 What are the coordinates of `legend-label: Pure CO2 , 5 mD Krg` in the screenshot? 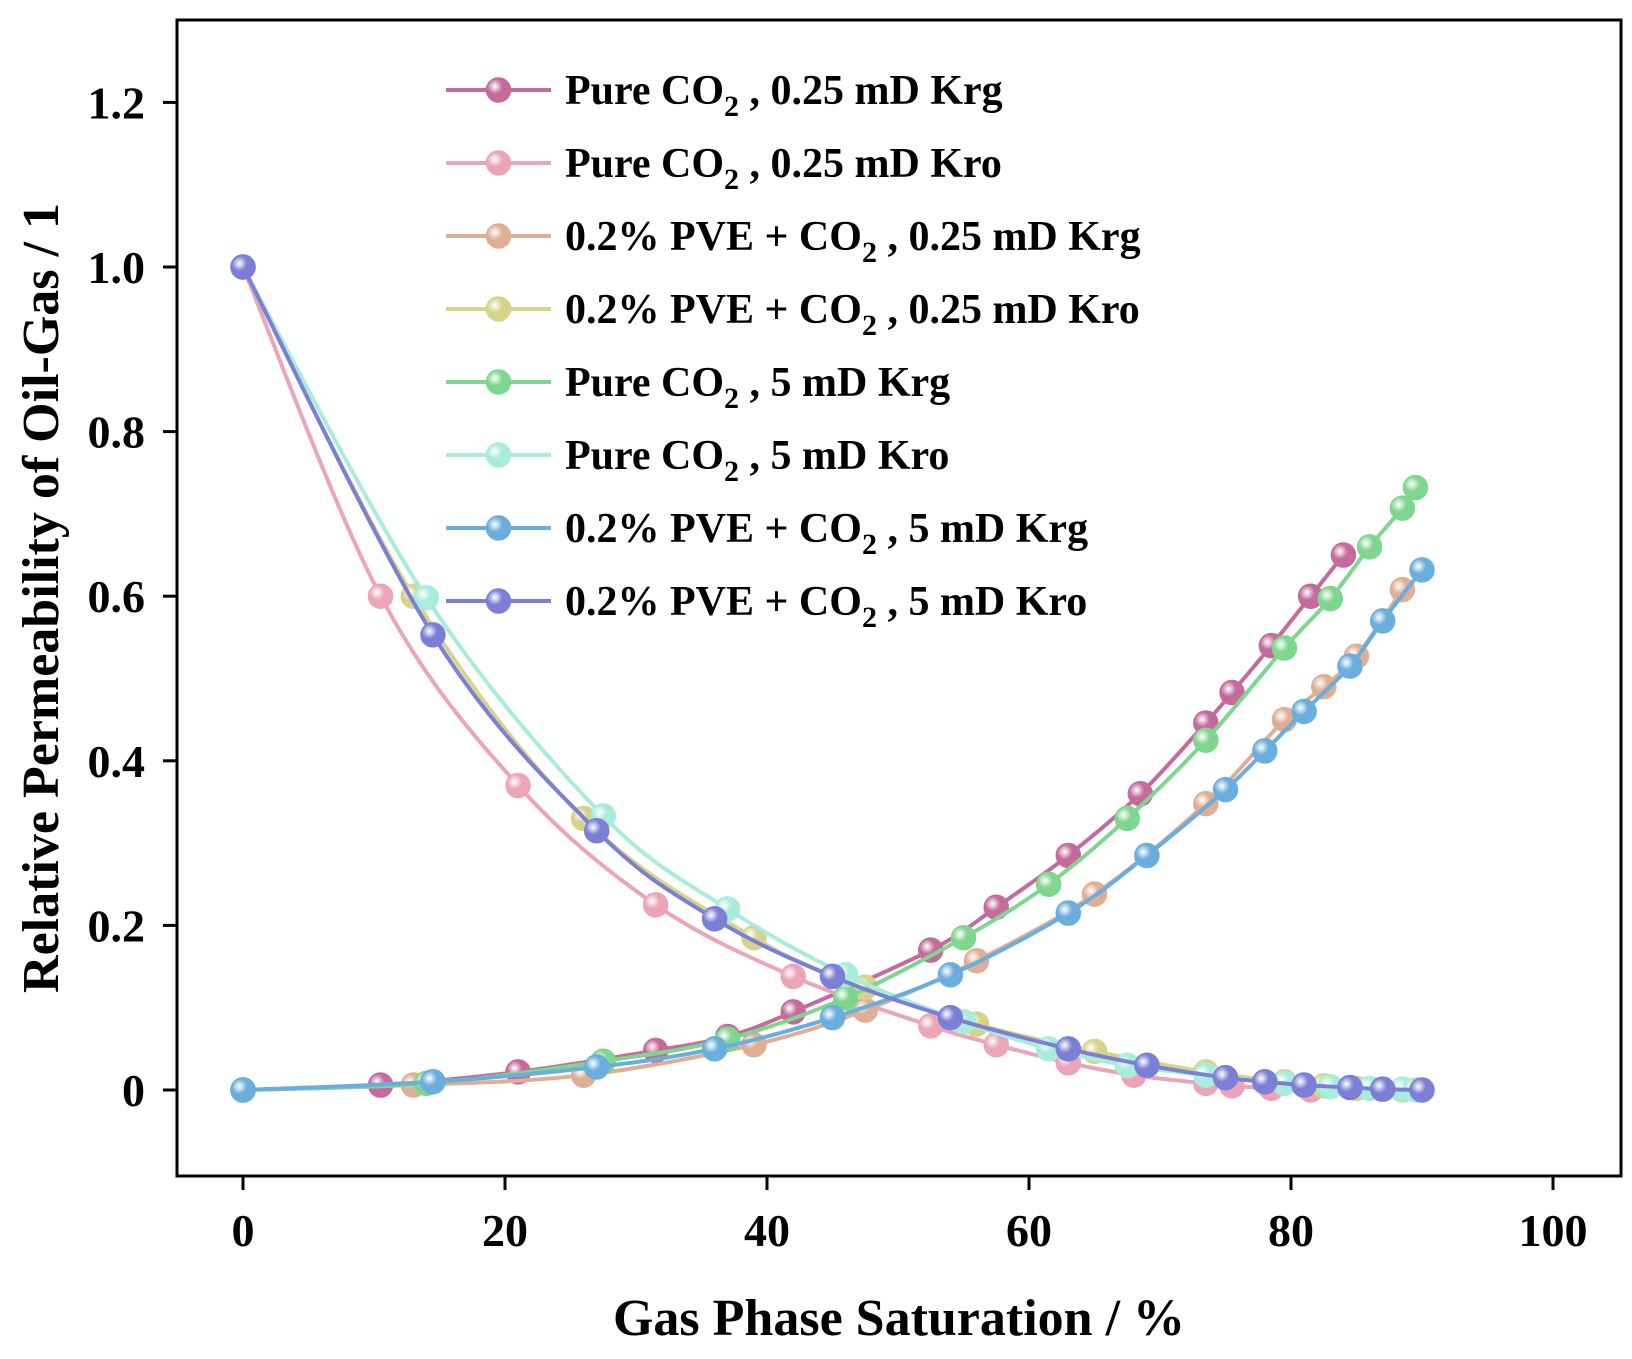 It's located at (757, 387).